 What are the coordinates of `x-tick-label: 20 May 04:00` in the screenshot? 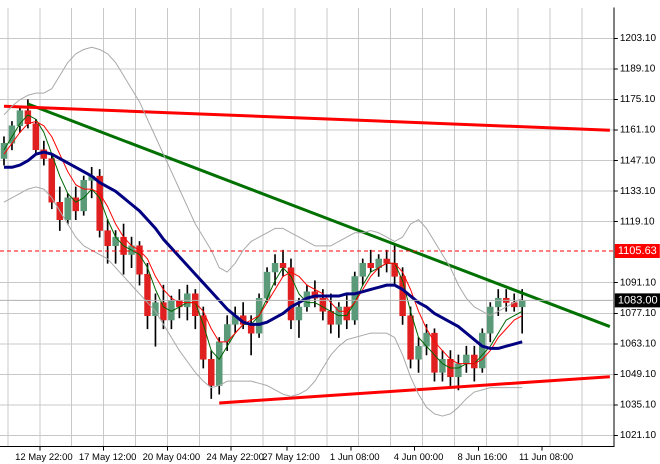 It's located at (171, 457).